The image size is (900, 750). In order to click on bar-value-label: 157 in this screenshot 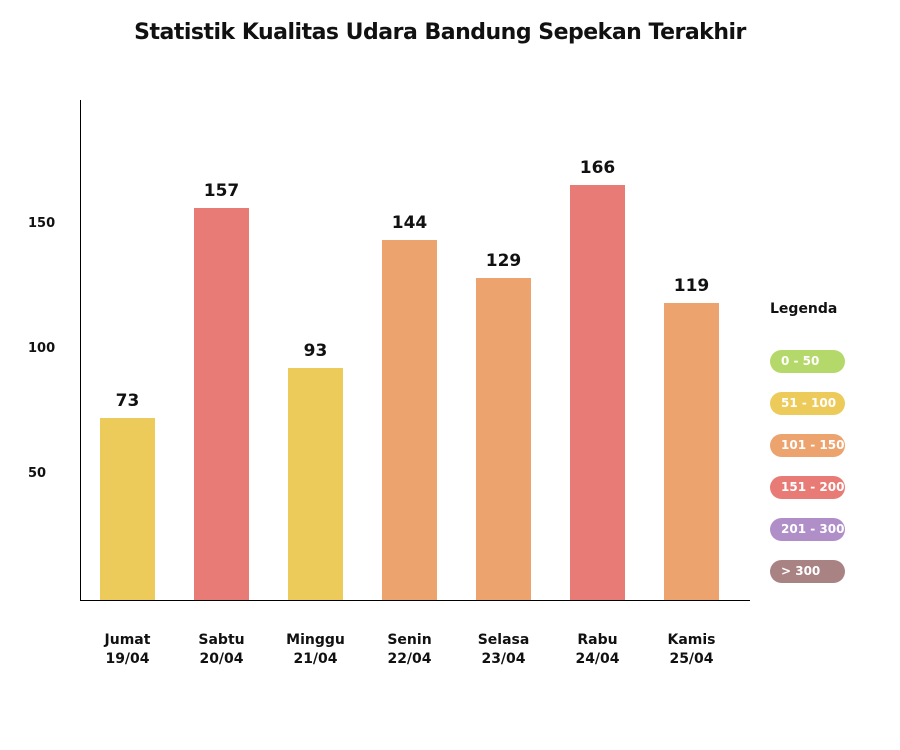, I will do `click(221, 190)`.